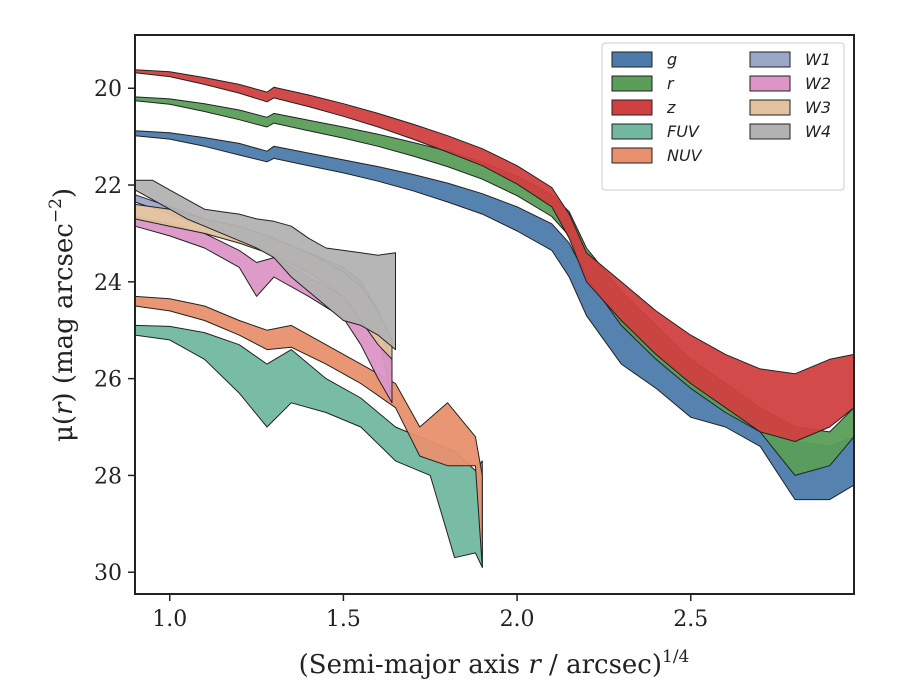  I want to click on x-axis-ticks: 1.0 1.5 2.0 2.5, so click(430, 613).